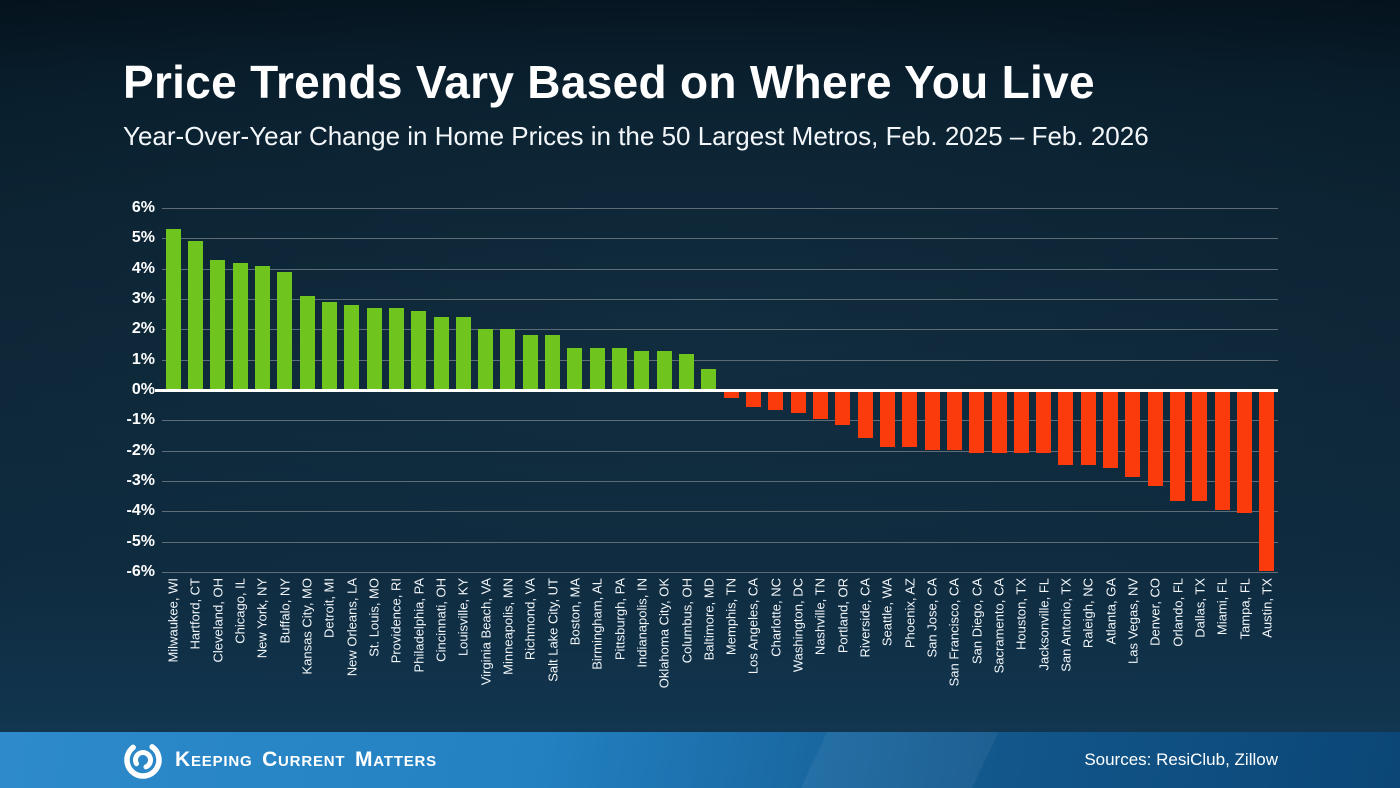 The width and height of the screenshot is (1400, 788). What do you see at coordinates (1111, 611) in the screenshot?
I see `x-axis-label: Atlanta, GA` at bounding box center [1111, 611].